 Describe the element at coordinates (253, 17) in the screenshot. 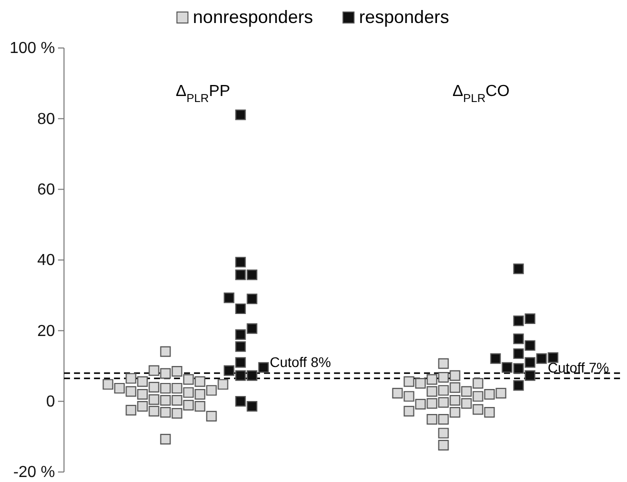

I see `legend-label: nonresponders` at that location.